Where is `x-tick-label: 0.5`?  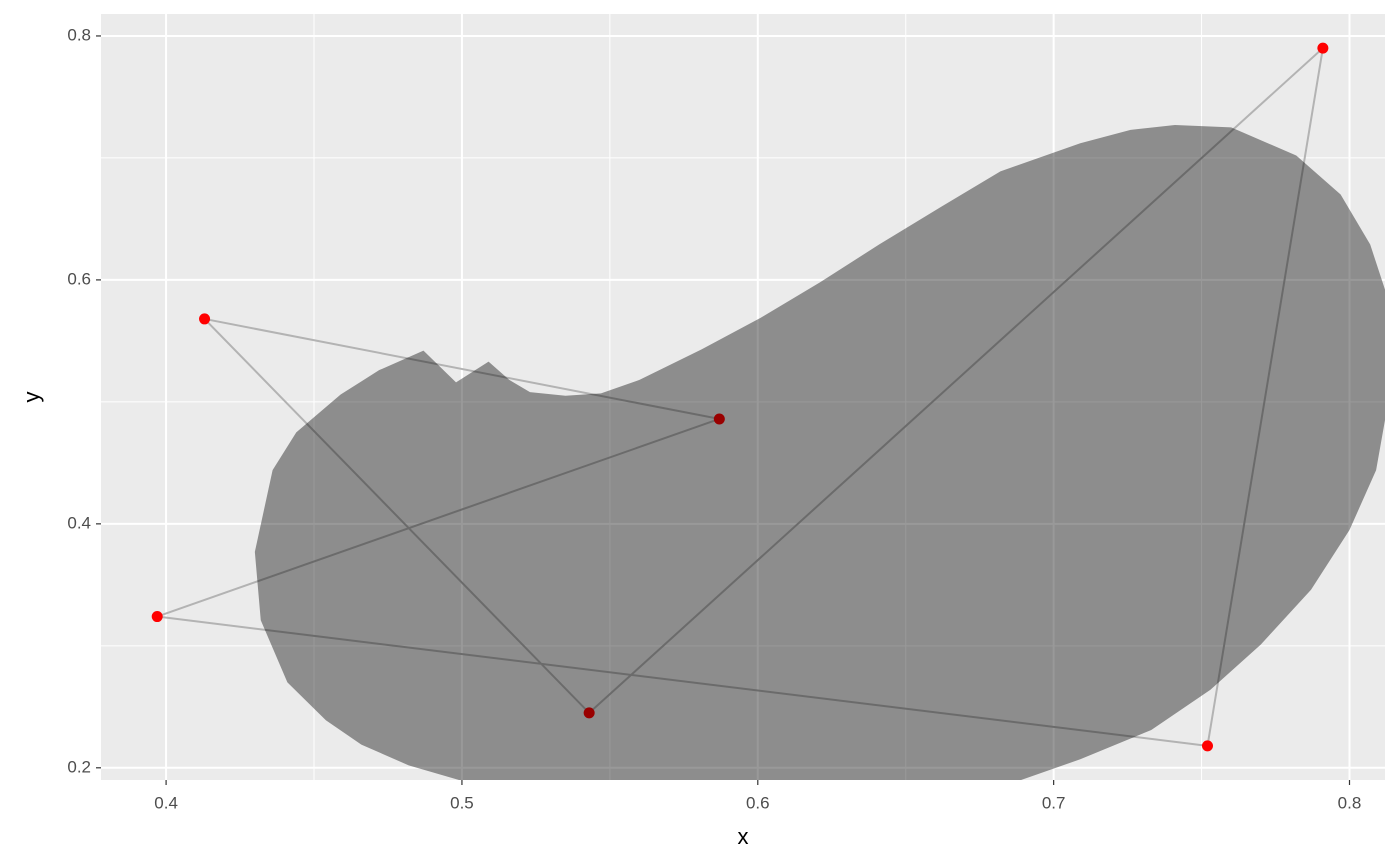 x-tick-label: 0.5 is located at coordinates (462, 802).